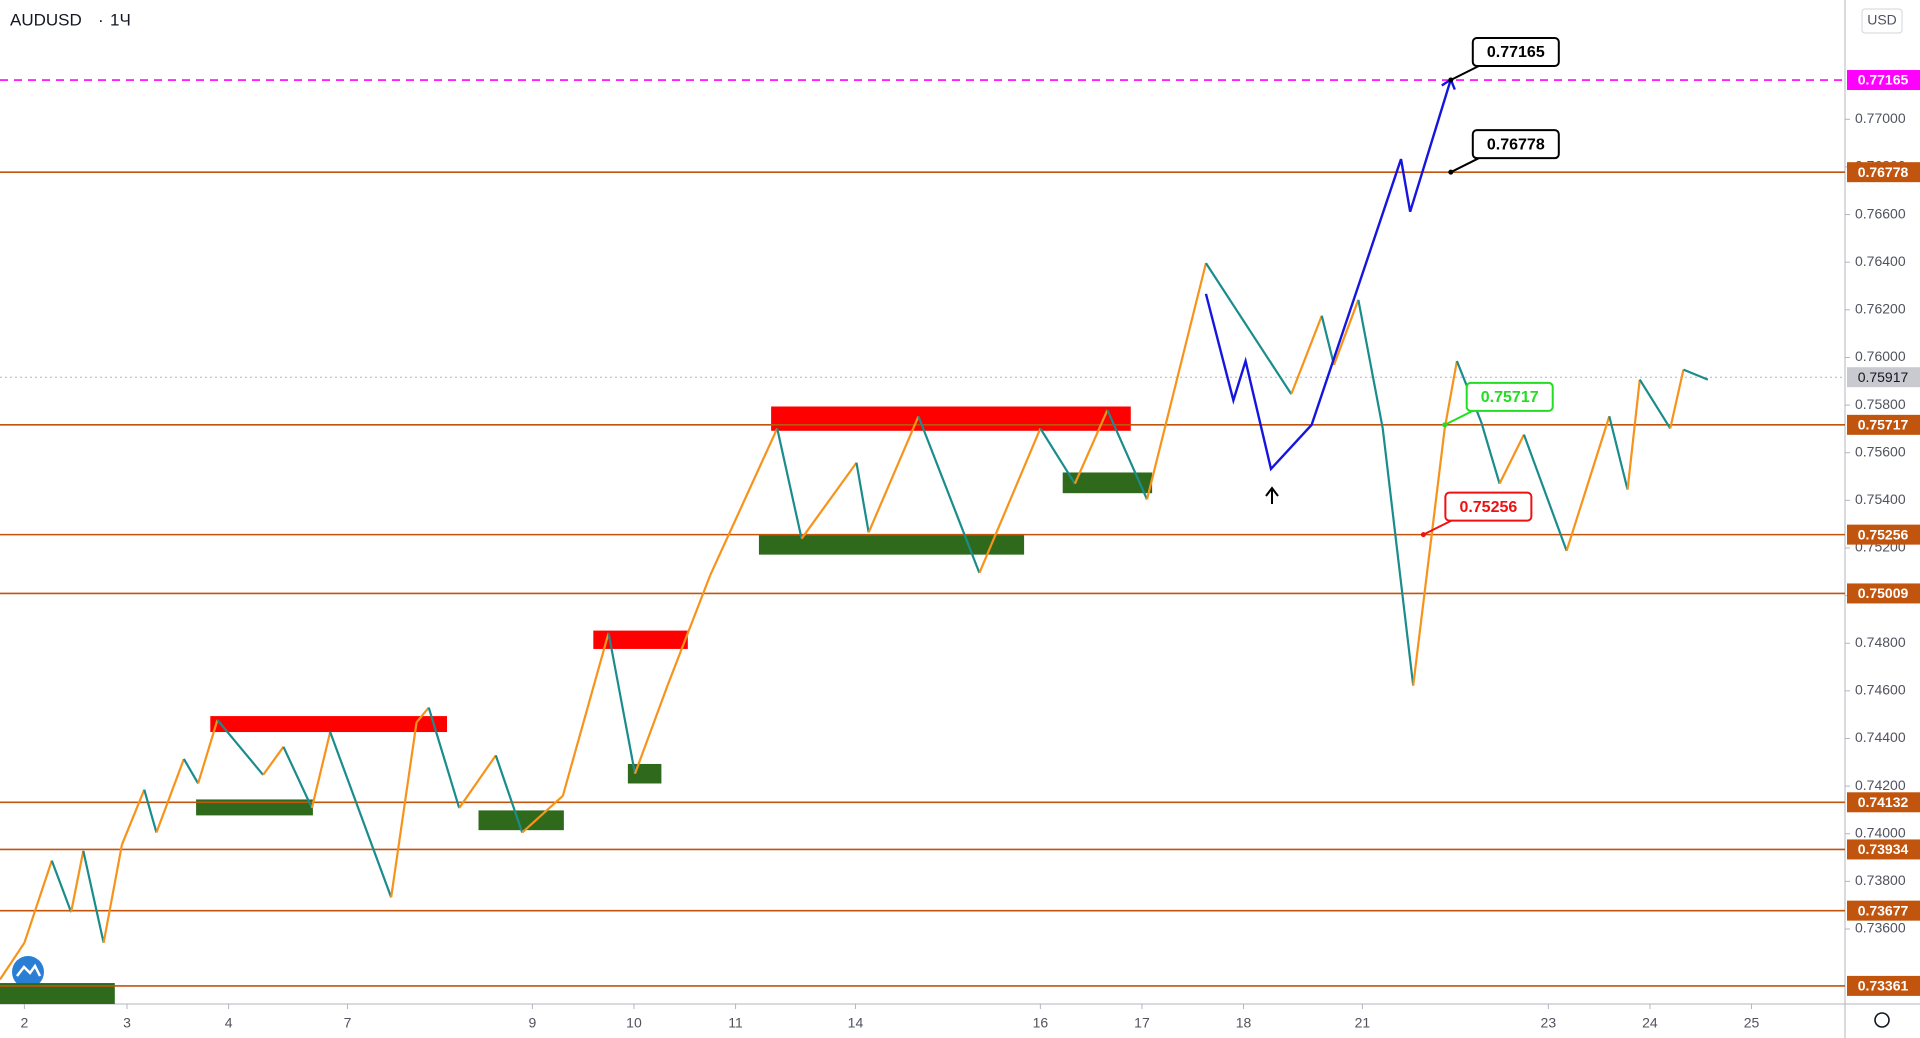  I want to click on y-tick-label: 0.74800, so click(1880, 642).